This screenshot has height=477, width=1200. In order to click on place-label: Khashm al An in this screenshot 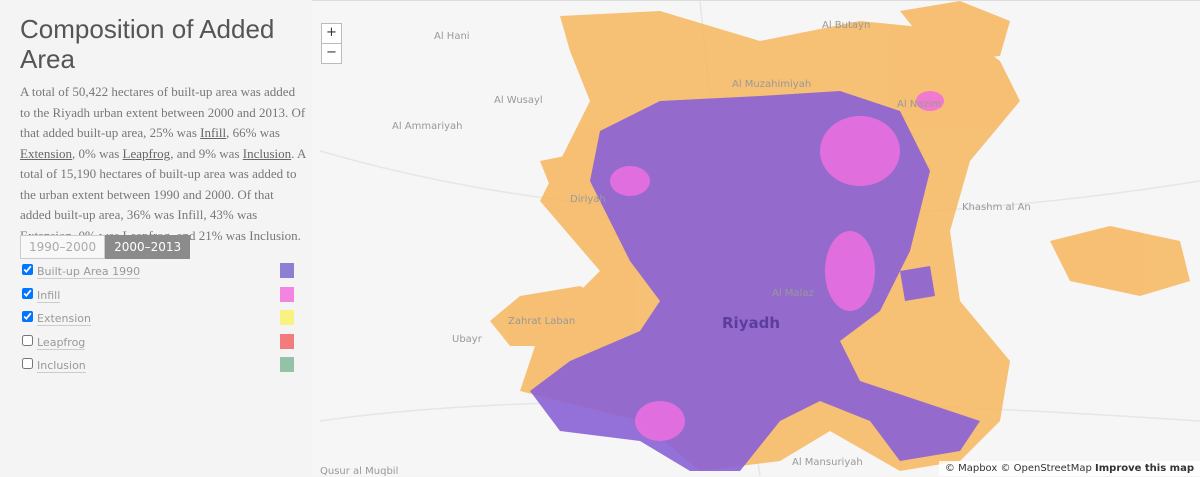, I will do `click(996, 207)`.